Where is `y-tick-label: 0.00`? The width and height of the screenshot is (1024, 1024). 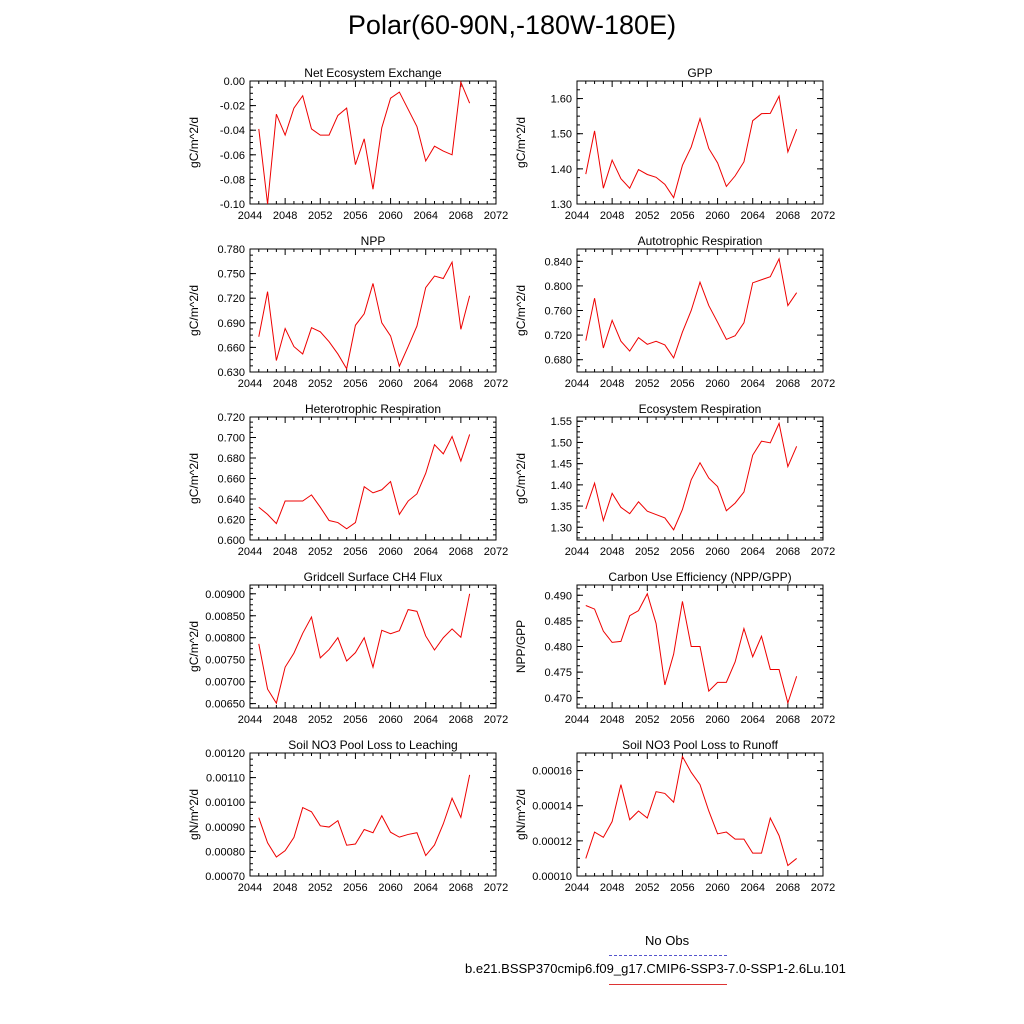 y-tick-label: 0.00 is located at coordinates (234, 82).